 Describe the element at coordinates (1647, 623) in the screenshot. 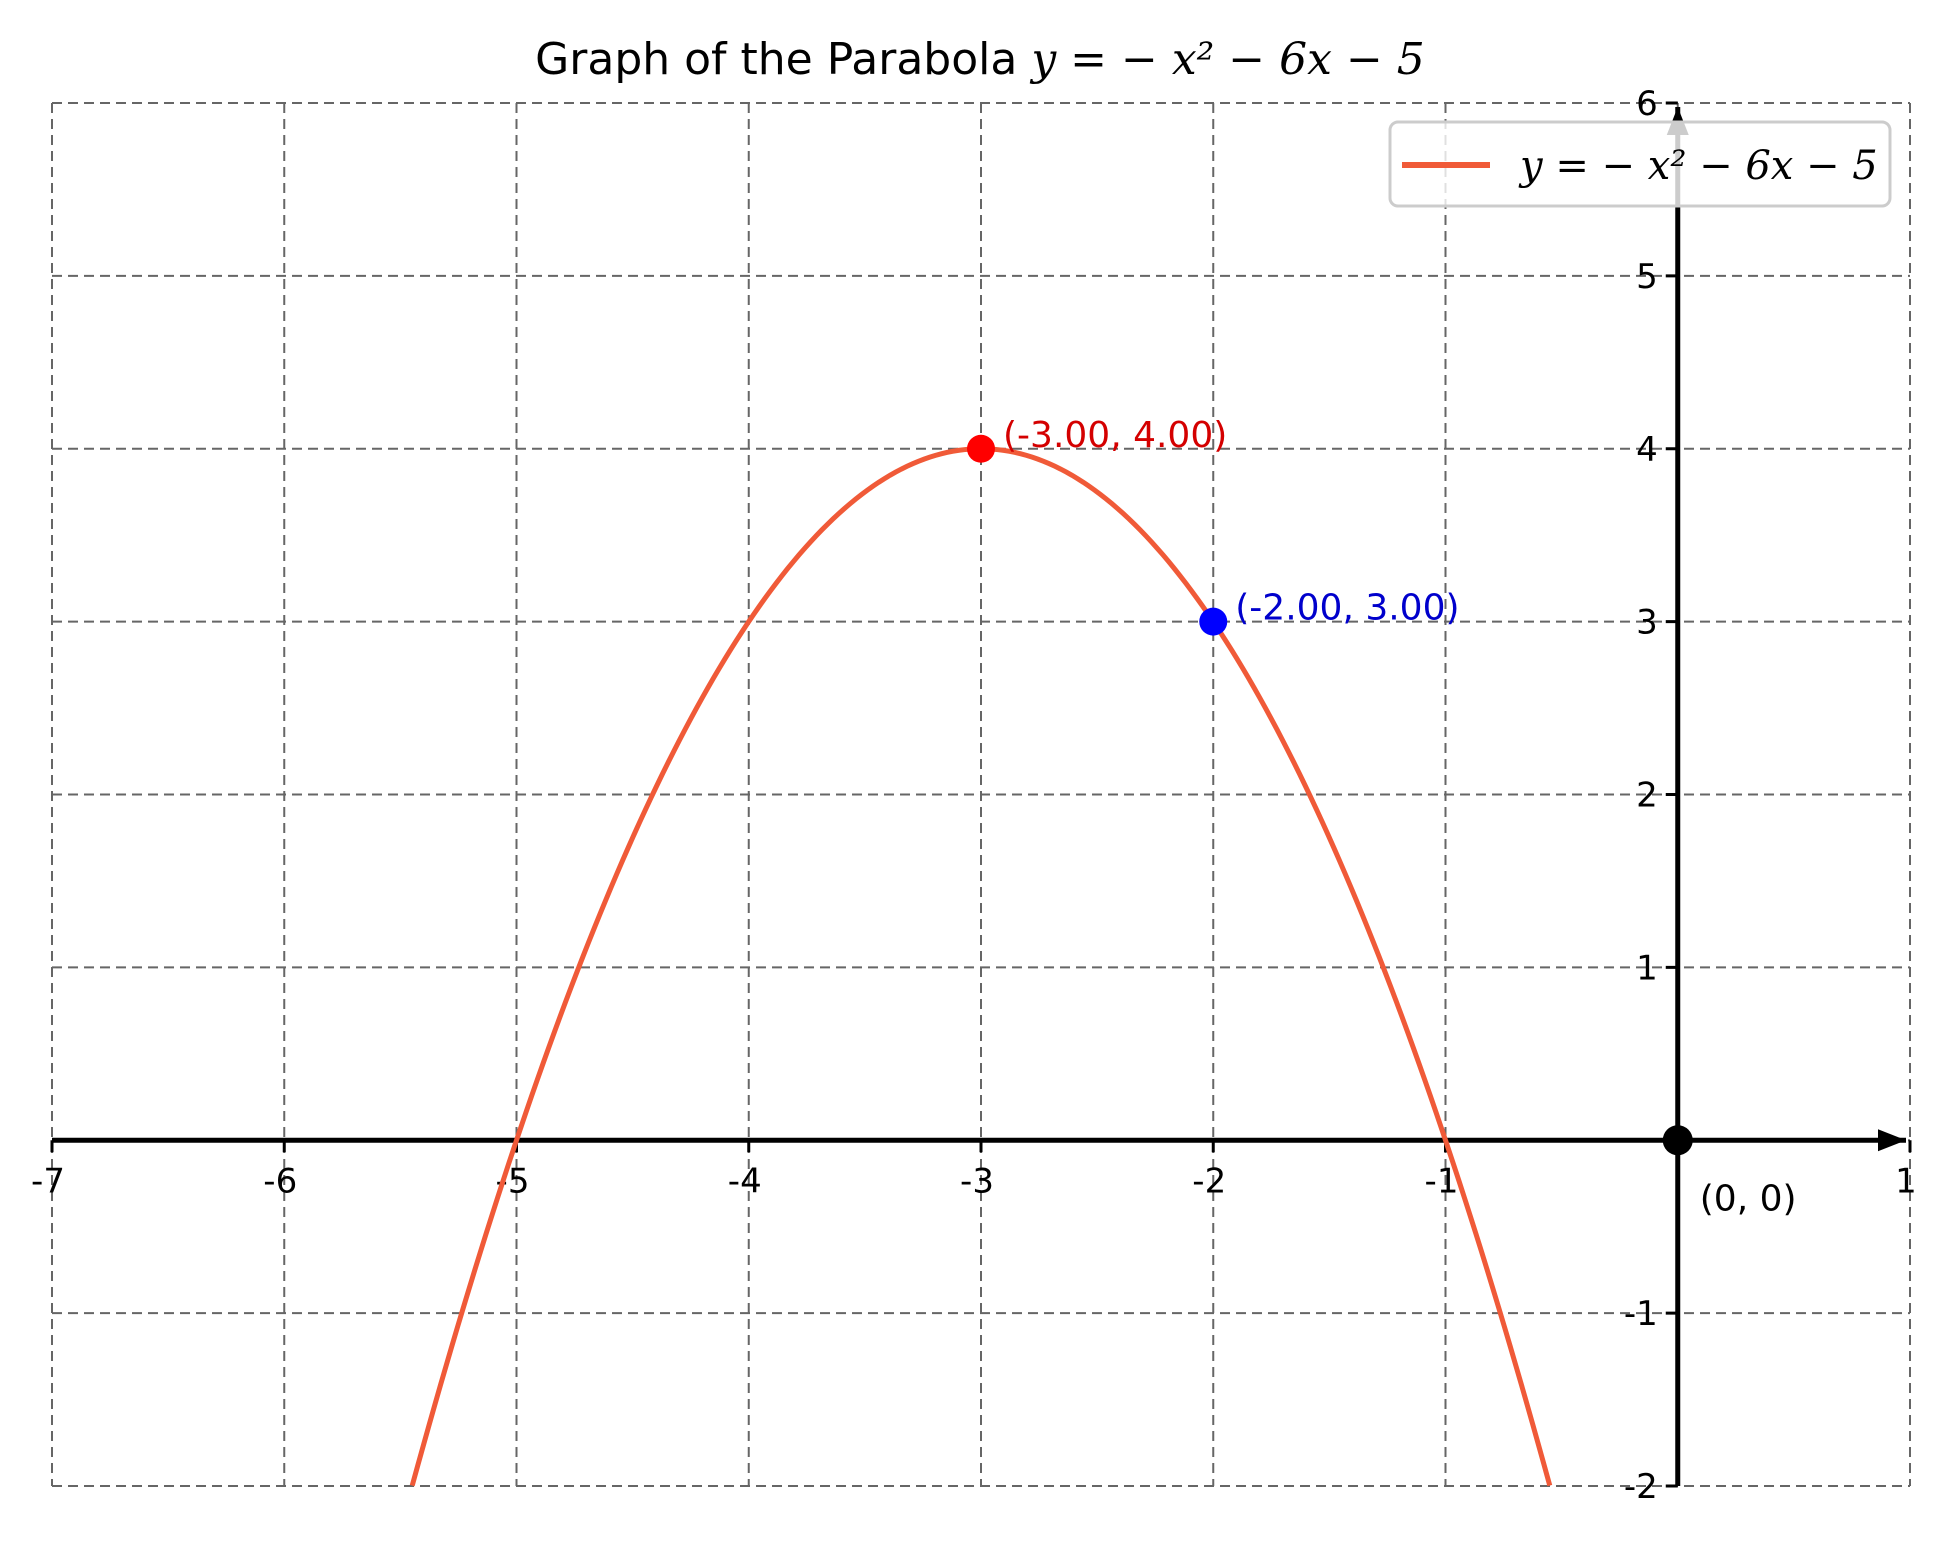

I see `y-tick-label: 3` at that location.